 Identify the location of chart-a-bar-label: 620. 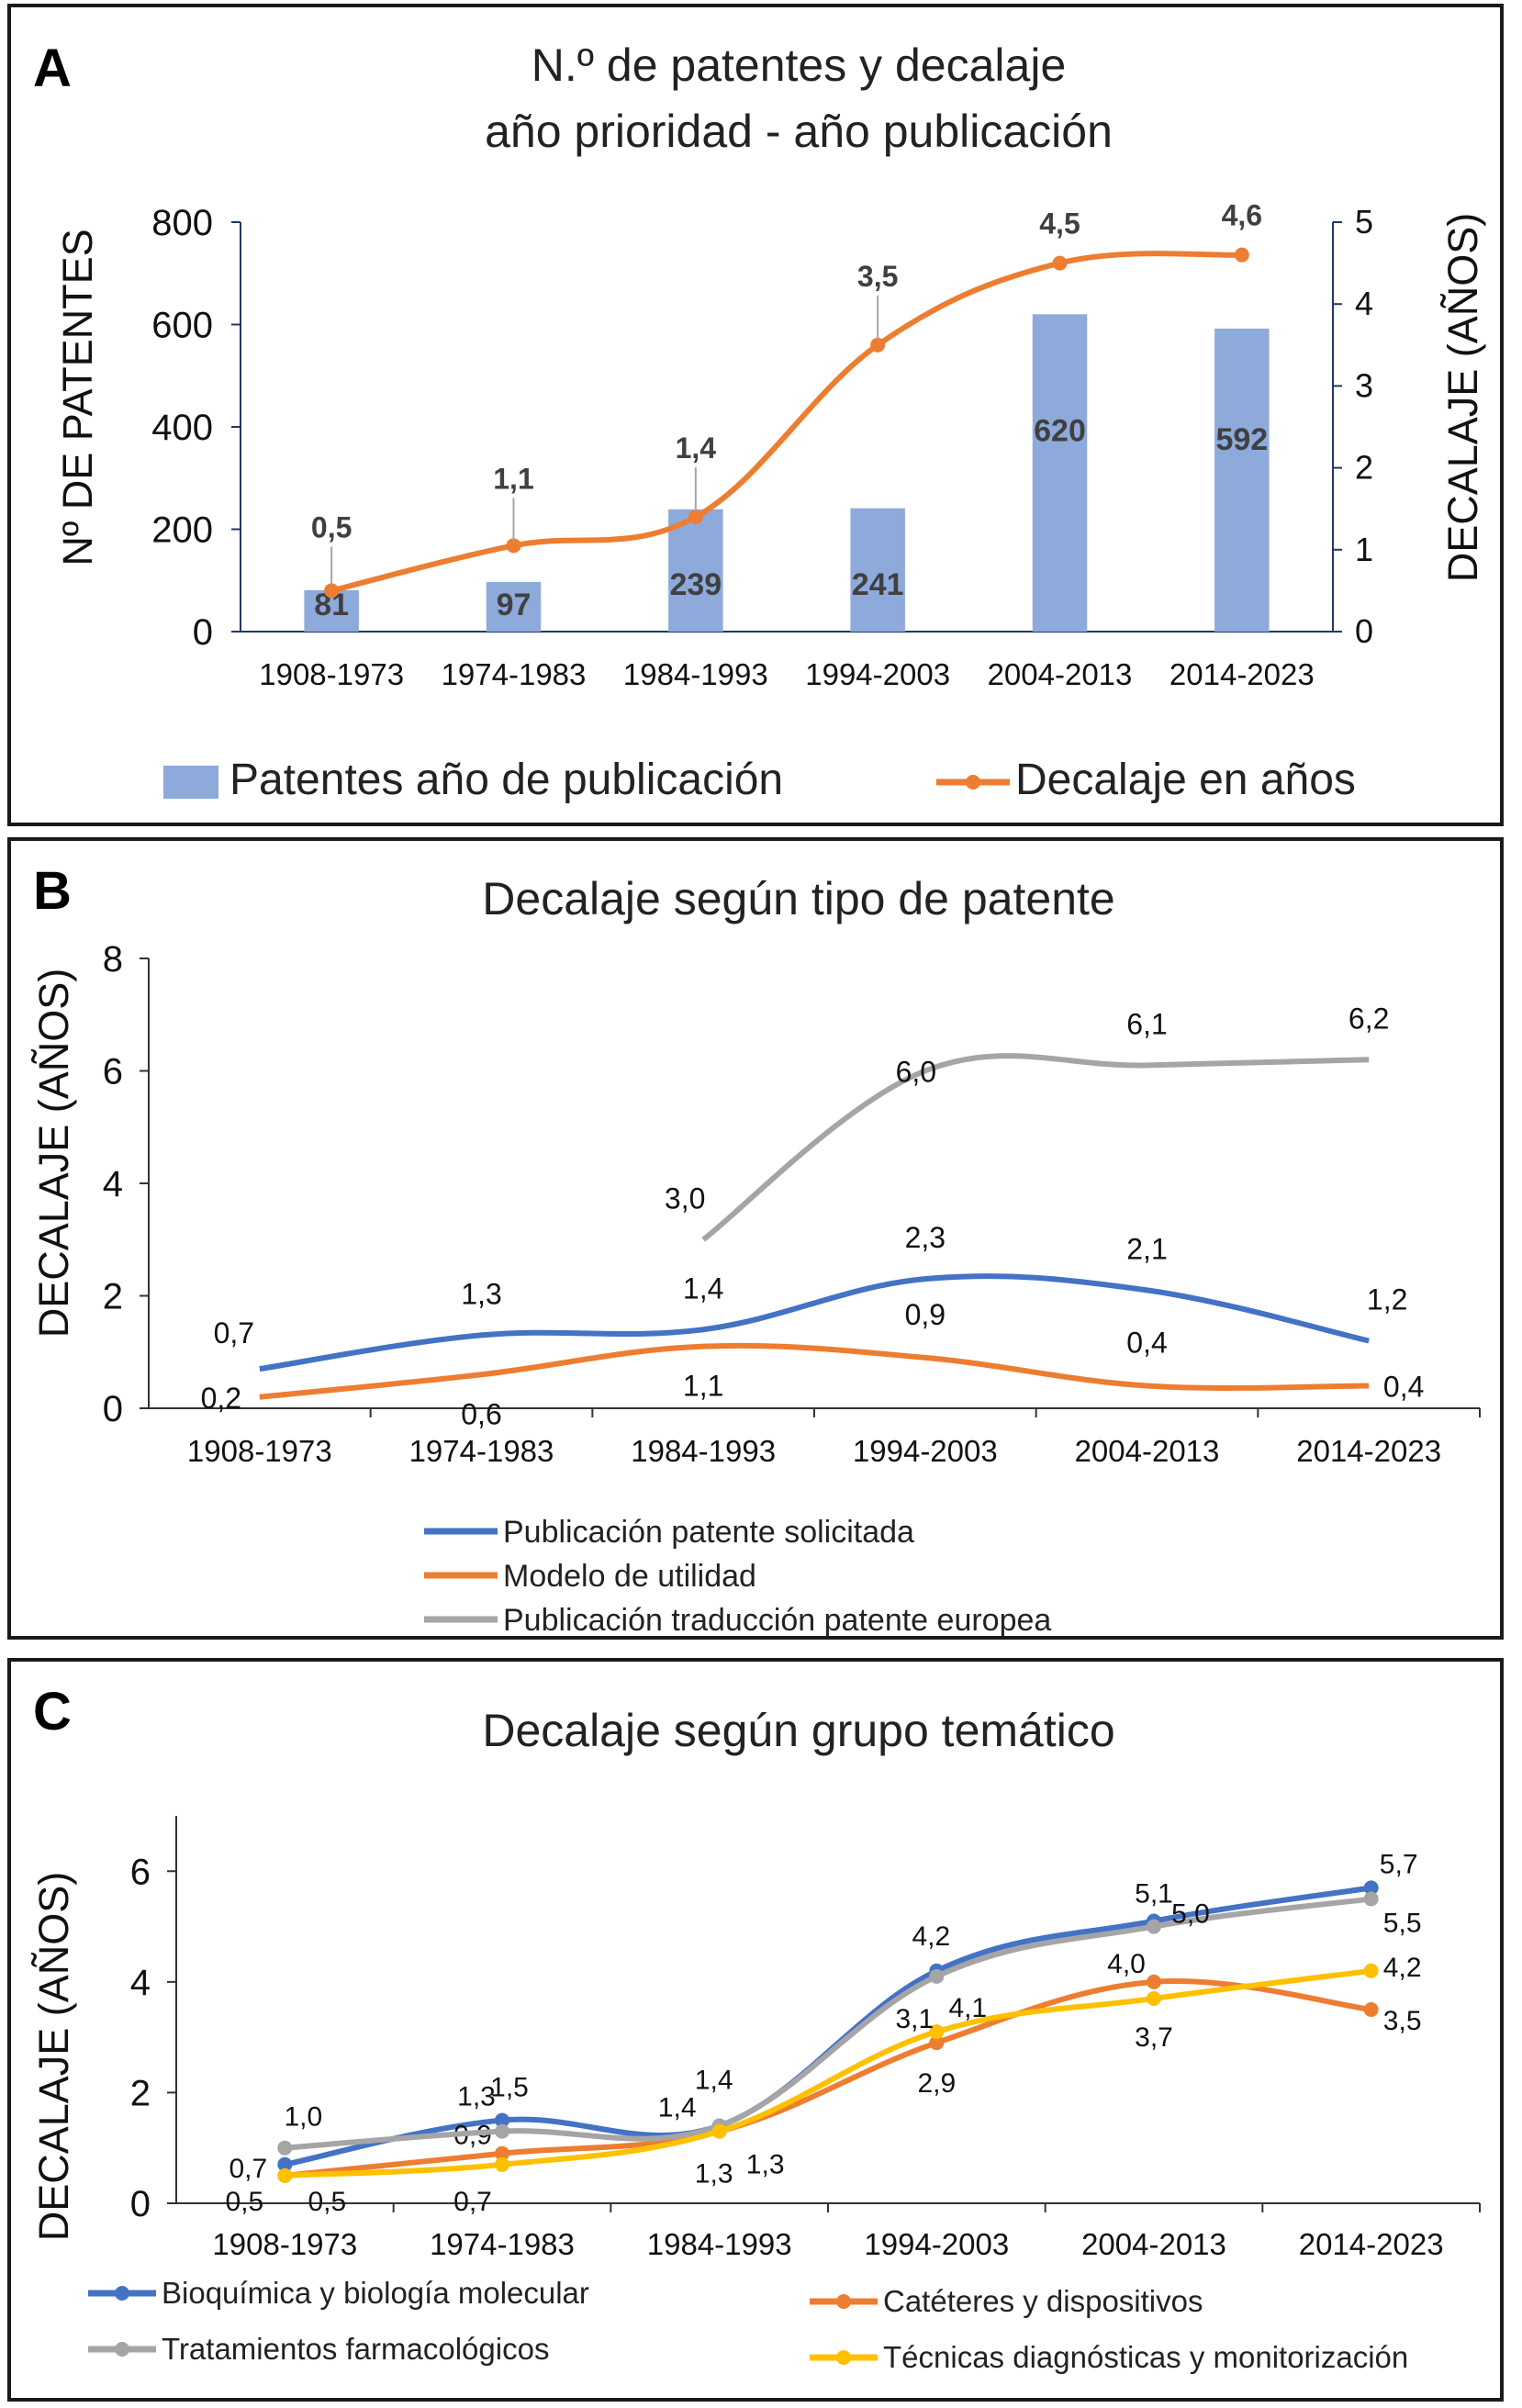
(1060, 431).